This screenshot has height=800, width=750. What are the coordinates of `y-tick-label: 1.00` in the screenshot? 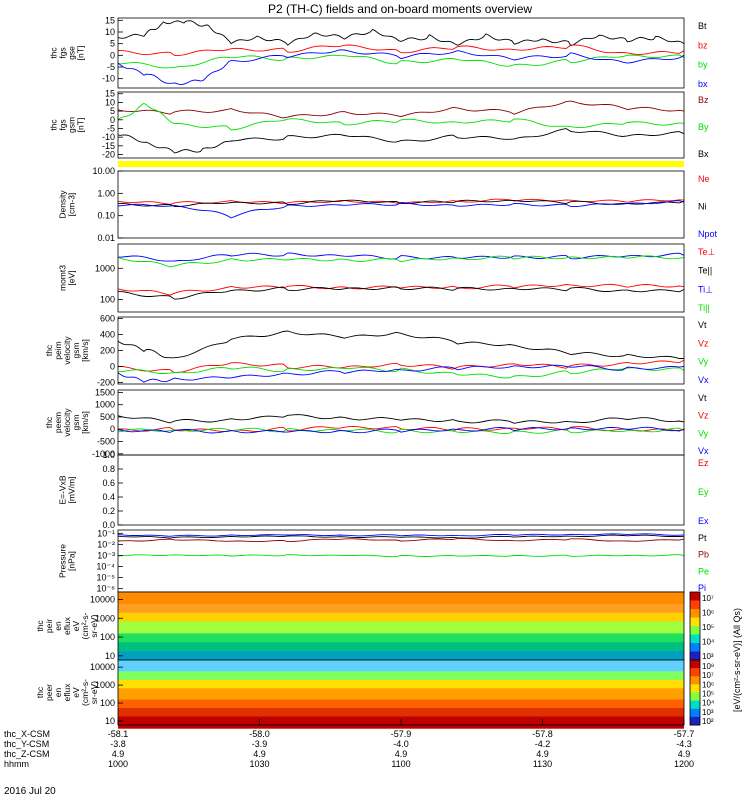 It's located at (106, 193).